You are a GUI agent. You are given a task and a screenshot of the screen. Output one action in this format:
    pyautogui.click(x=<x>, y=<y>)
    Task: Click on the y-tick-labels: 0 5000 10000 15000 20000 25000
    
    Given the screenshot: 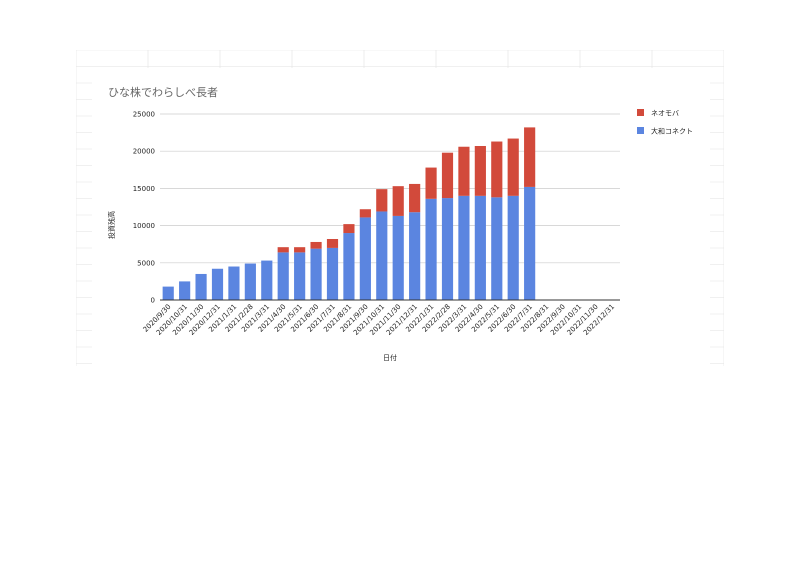 What is the action you would take?
    pyautogui.click(x=144, y=208)
    